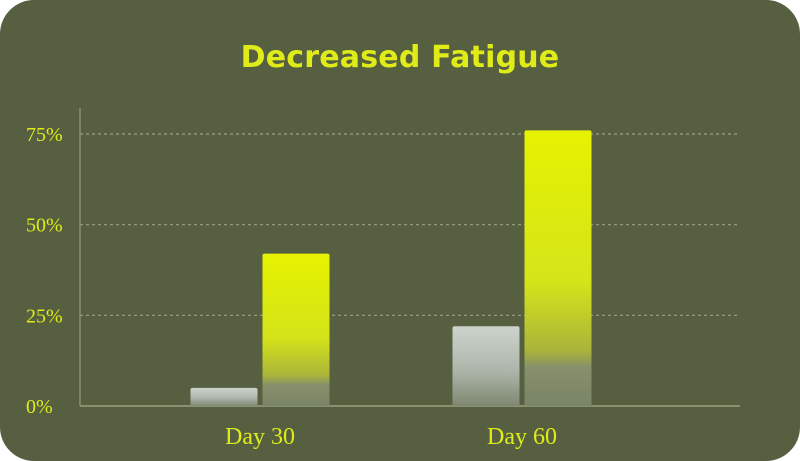  Describe the element at coordinates (44, 226) in the screenshot. I see `y-tick-label: 50%` at that location.